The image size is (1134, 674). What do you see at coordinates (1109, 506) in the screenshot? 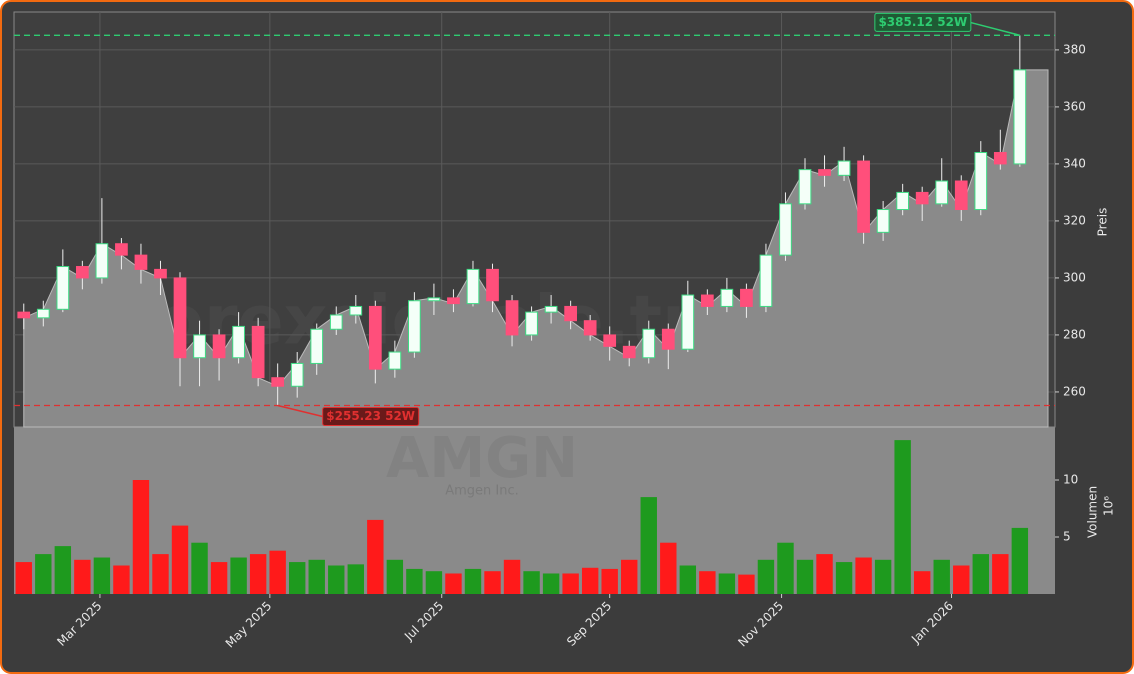
I see `y-axis-scale: 10⁶` at bounding box center [1109, 506].